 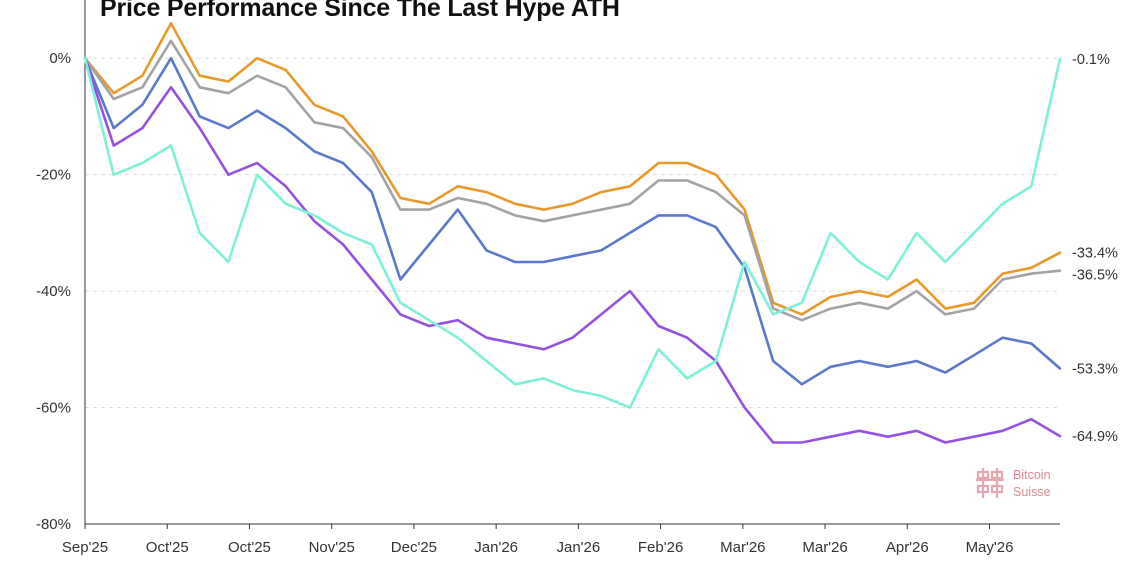 I want to click on y-tick-labels: 0% -20% -40% -60% -80%, so click(x=53, y=291).